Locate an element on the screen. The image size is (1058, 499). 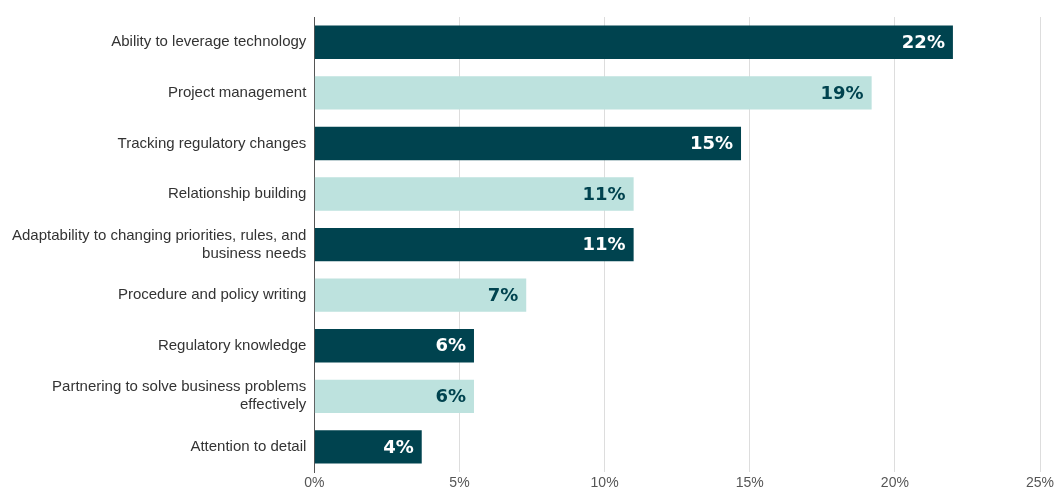
data-label: 22% is located at coordinates (923, 41).